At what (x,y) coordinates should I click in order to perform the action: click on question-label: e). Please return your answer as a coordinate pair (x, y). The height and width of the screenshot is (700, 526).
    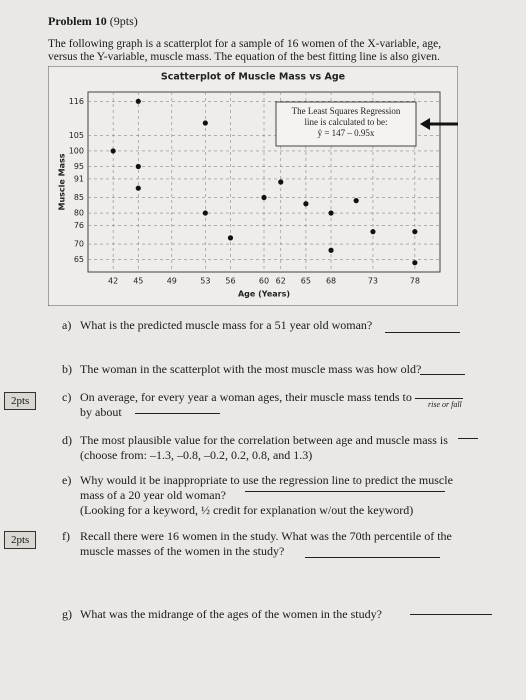
    Looking at the image, I should click on (67, 480).